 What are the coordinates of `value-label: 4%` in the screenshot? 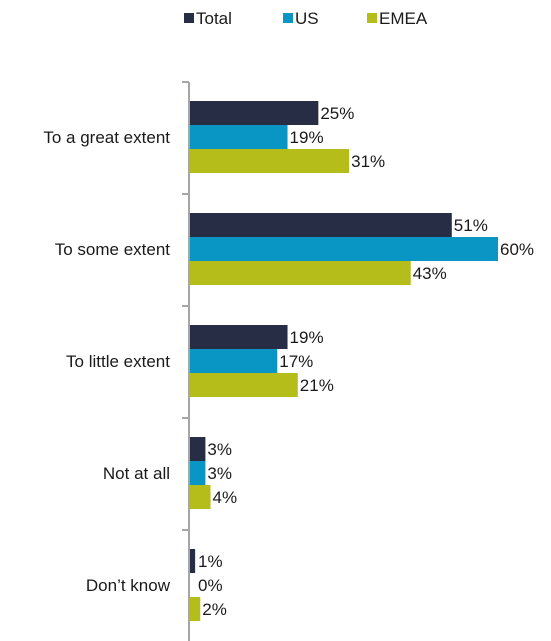 It's located at (225, 497).